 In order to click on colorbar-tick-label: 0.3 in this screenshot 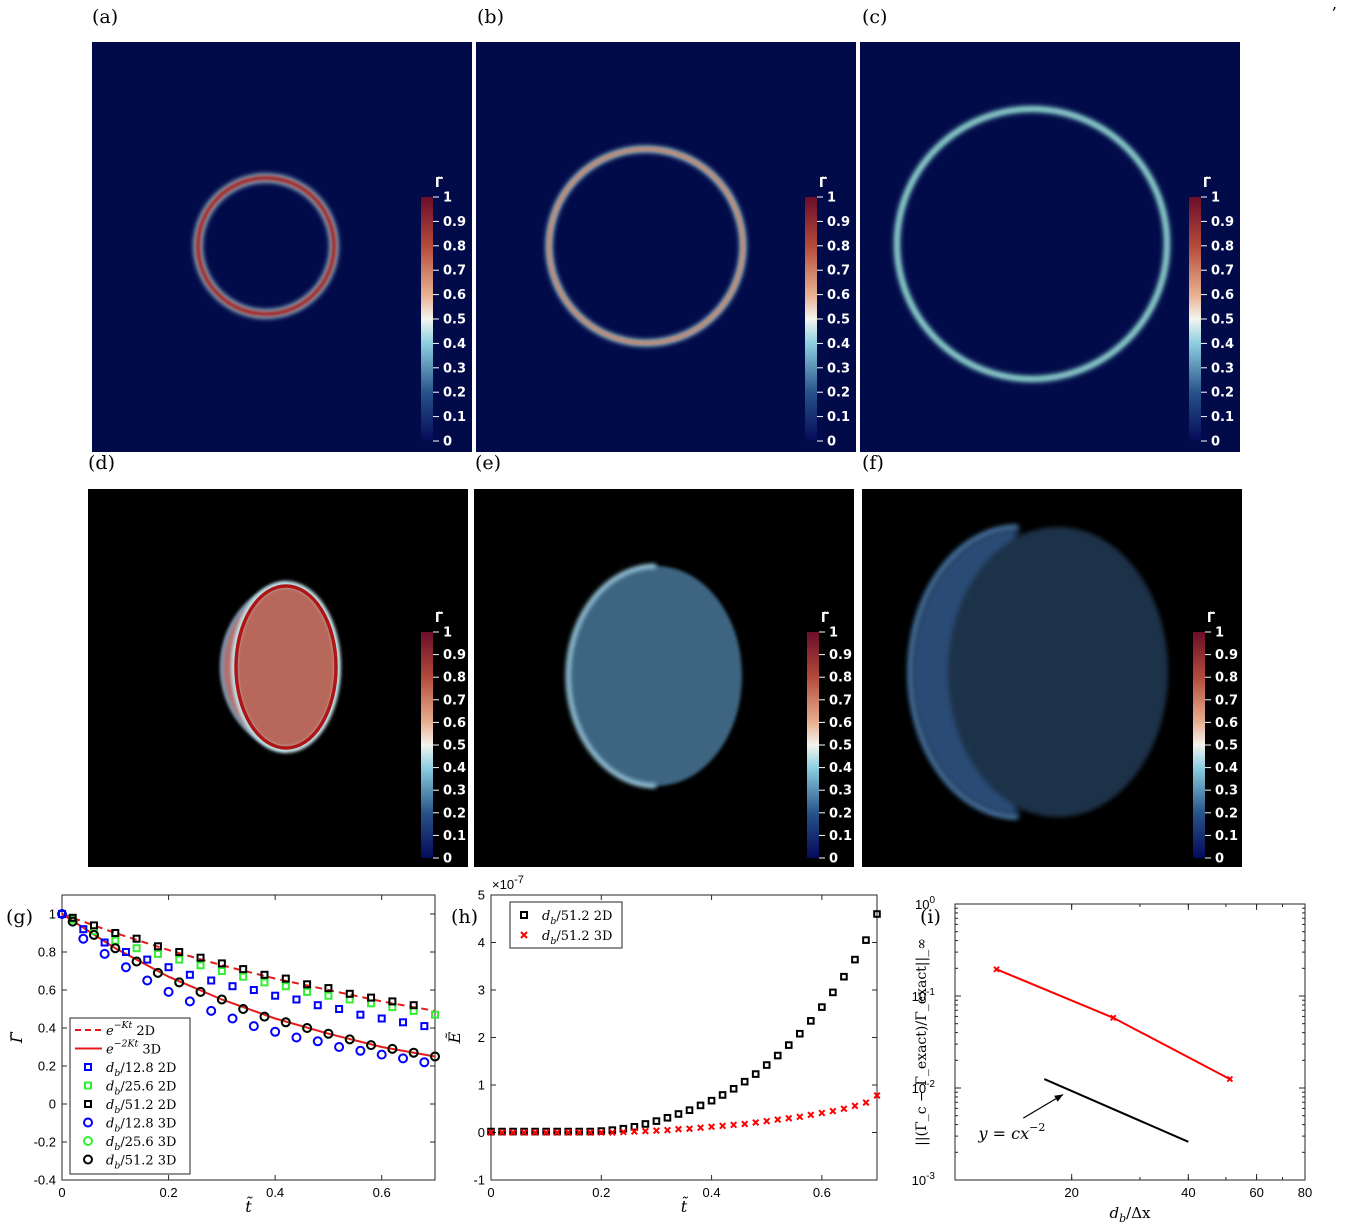, I will do `click(838, 368)`.